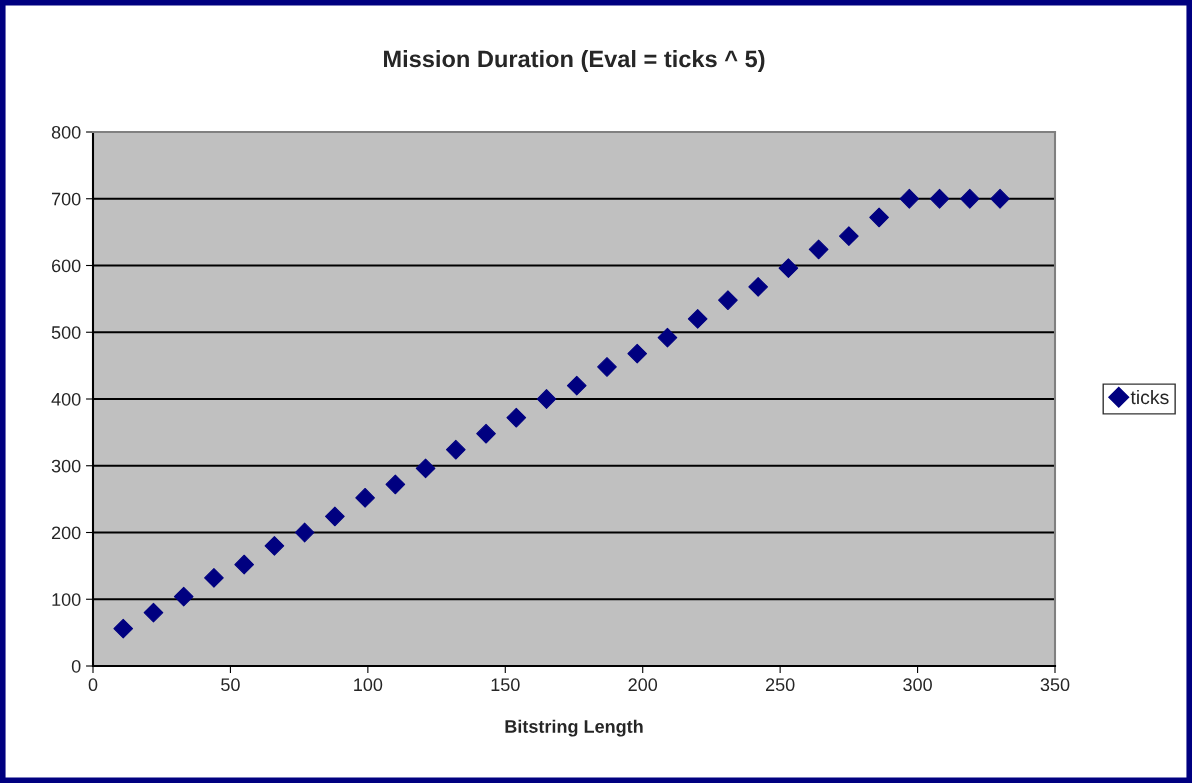  I want to click on y-tick-label: 700, so click(66, 199).